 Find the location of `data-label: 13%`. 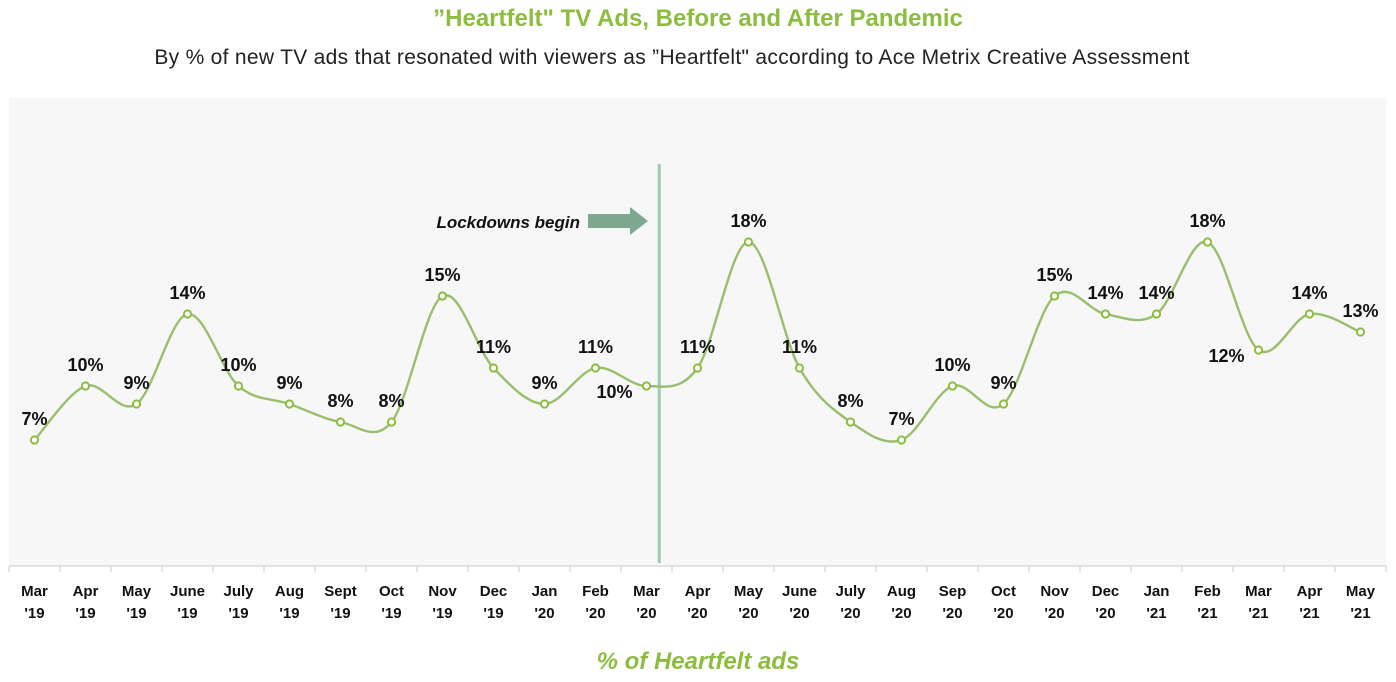

data-label: 13% is located at coordinates (1360, 311).